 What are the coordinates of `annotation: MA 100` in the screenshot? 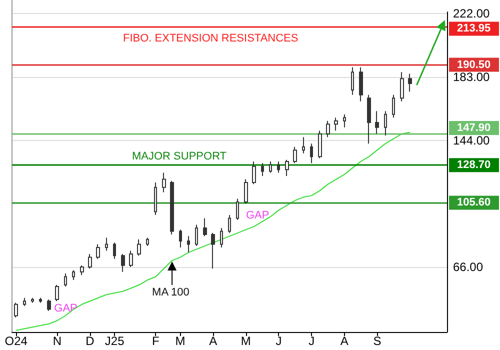 It's located at (171, 292).